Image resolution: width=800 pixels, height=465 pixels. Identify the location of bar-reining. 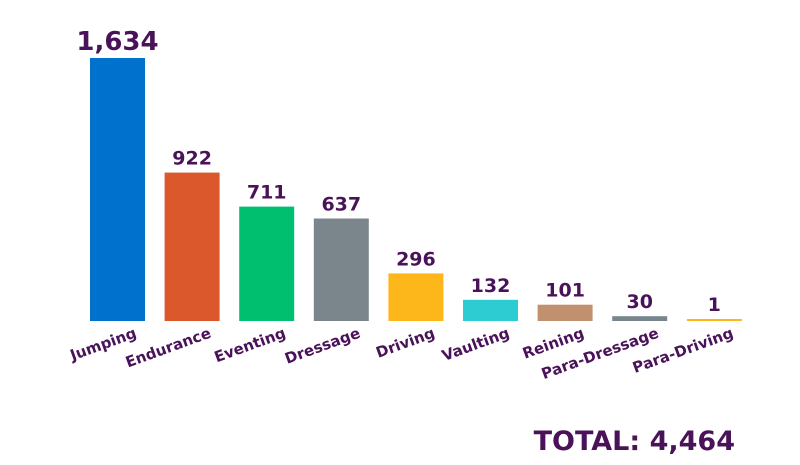
(565, 312).